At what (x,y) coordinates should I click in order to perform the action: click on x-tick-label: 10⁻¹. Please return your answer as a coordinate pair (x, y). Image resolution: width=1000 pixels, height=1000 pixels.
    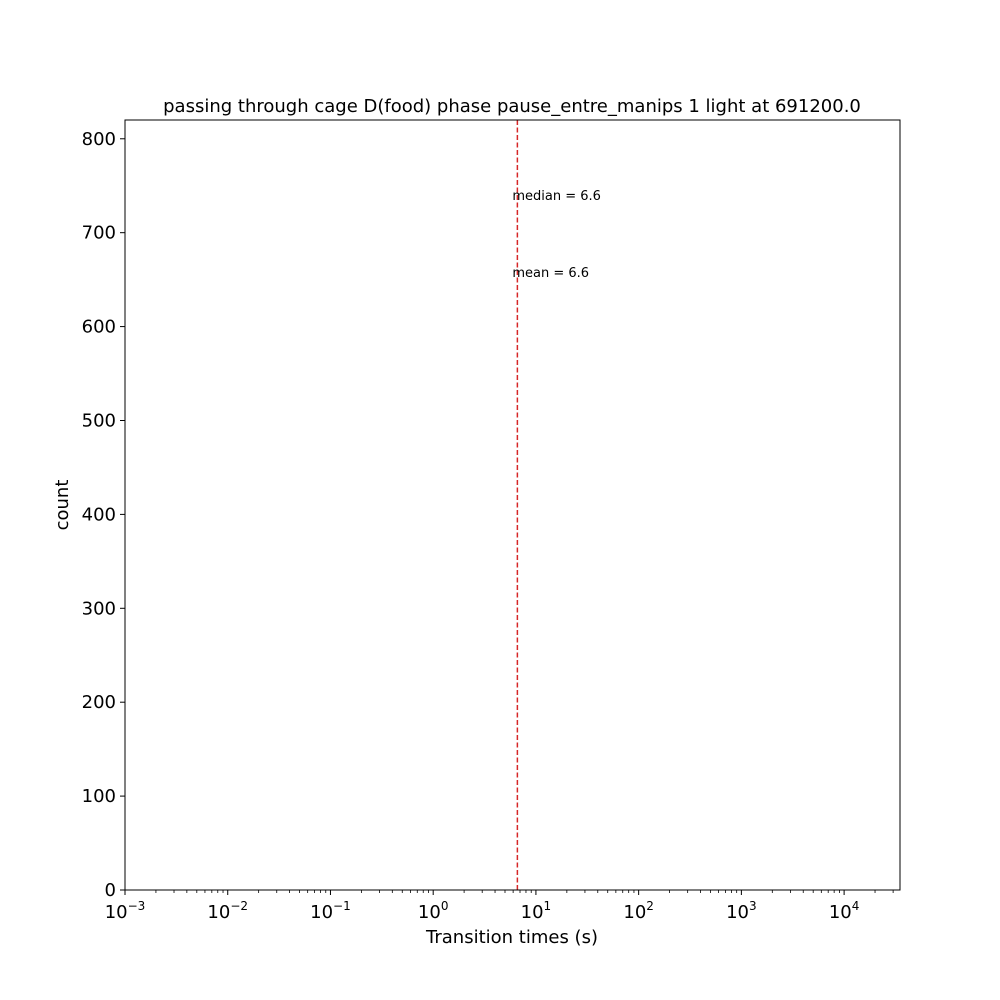
    Looking at the image, I should click on (330, 911).